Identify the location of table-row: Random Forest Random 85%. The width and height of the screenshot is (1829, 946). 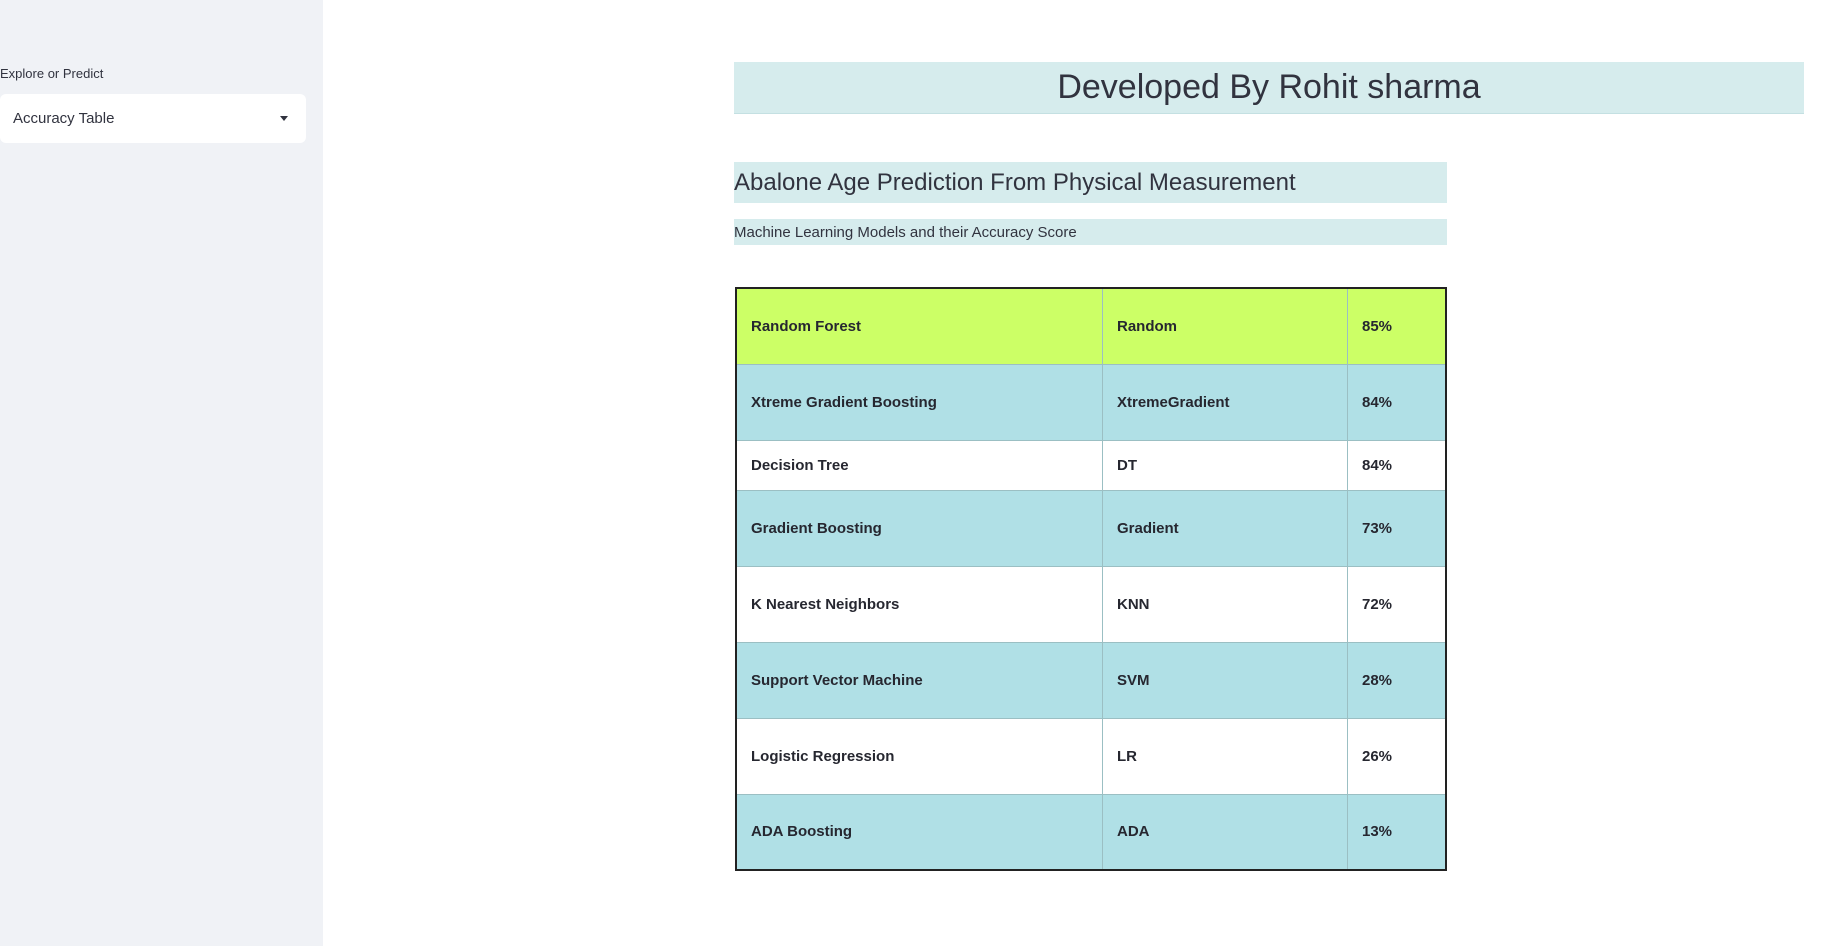
(1091, 326).